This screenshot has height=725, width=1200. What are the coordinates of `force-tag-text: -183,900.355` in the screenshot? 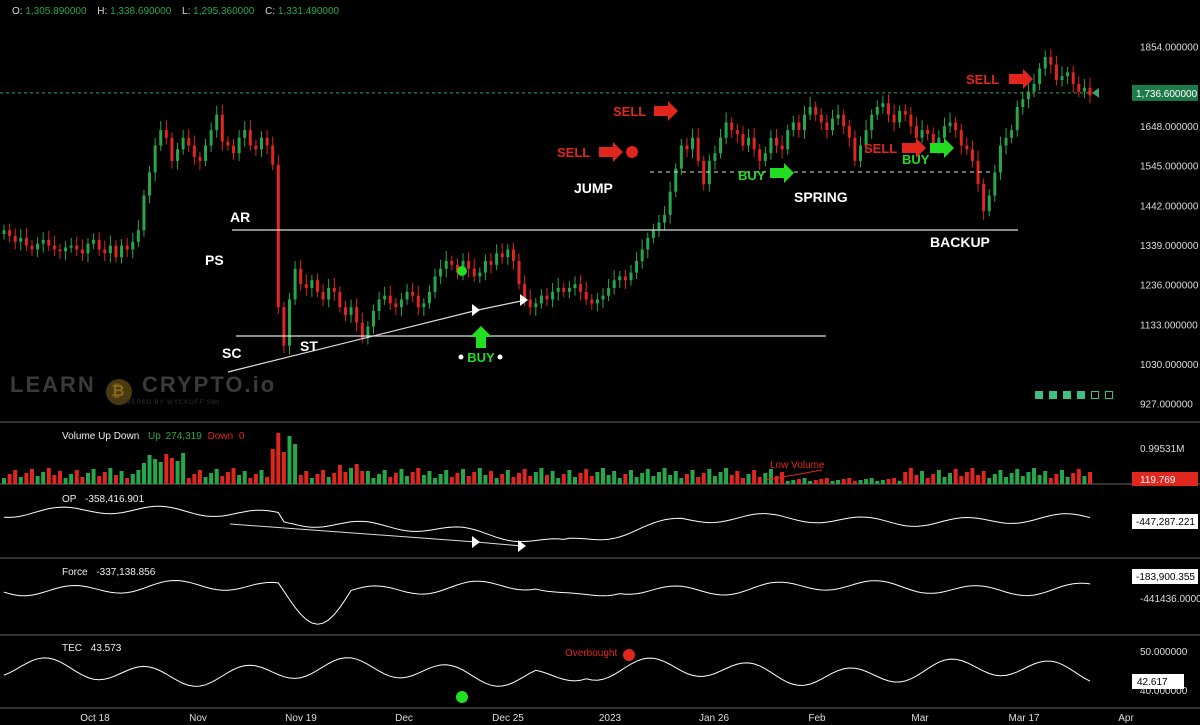 It's located at (1165, 577).